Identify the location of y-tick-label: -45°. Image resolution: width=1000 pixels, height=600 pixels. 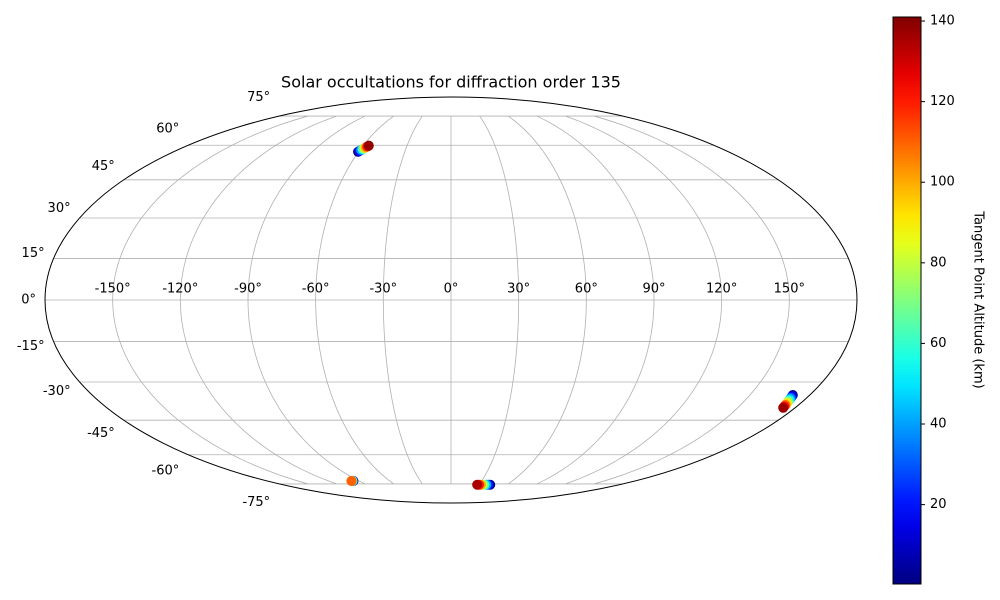
(101, 433).